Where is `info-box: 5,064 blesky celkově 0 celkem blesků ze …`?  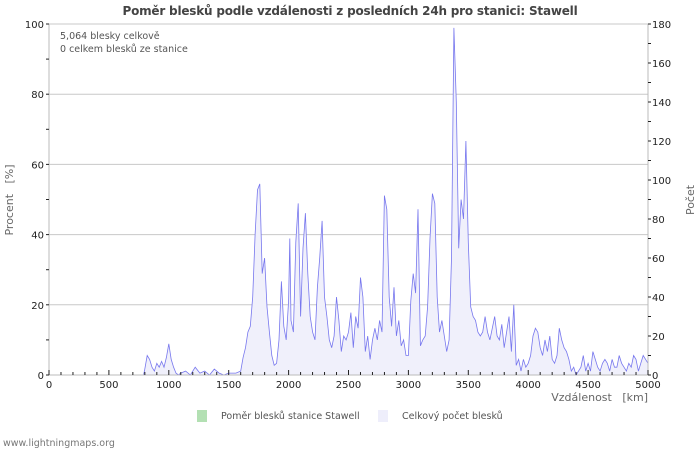 info-box: 5,064 blesky celkově 0 celkem blesků ze … is located at coordinates (124, 43).